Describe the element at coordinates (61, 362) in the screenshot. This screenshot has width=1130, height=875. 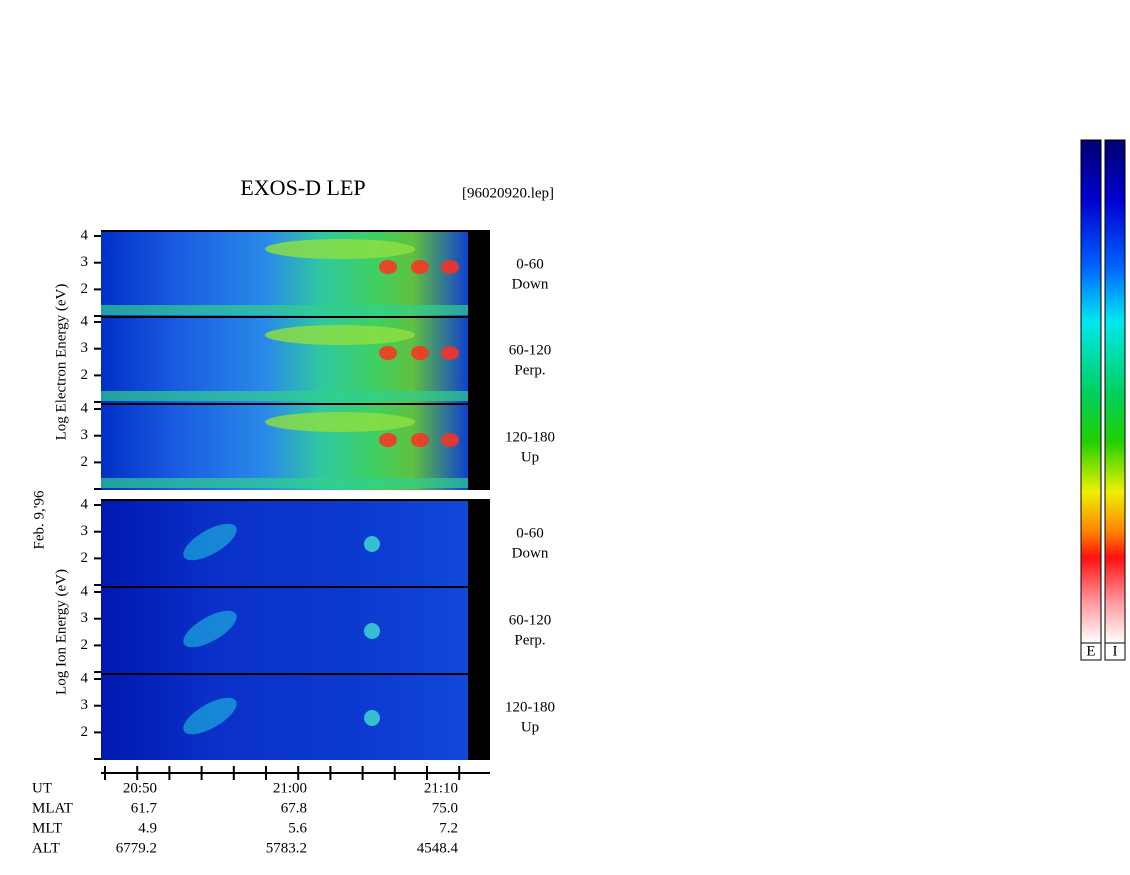
I see `electron-axis-label: Log Electron Energy (eV)` at that location.